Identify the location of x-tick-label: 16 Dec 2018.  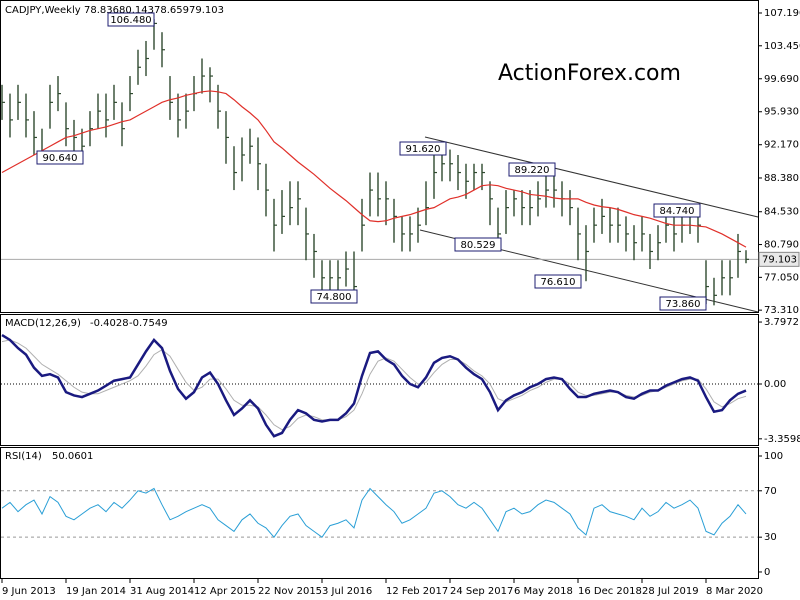
(610, 591).